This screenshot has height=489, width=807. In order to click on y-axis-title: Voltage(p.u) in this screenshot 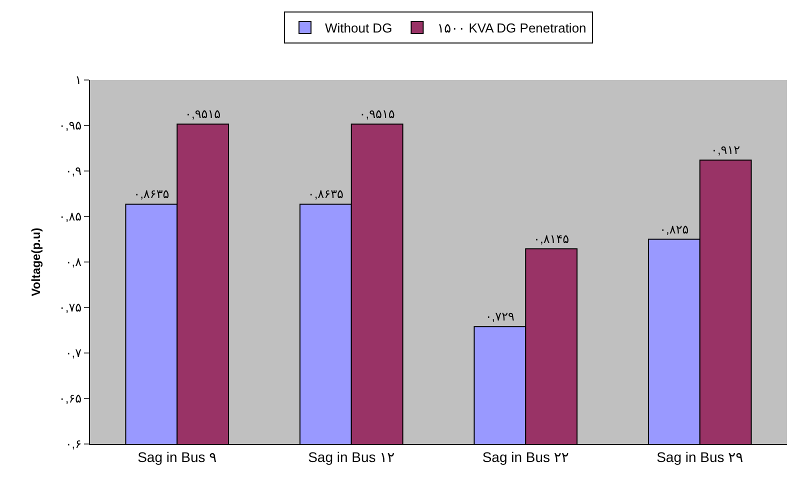, I will do `click(36, 262)`.